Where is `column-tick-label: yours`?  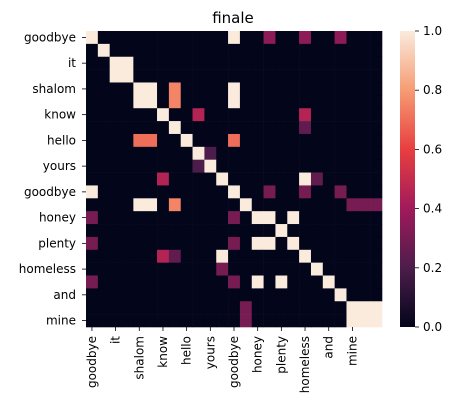
column-tick-label: yours is located at coordinates (210, 352).